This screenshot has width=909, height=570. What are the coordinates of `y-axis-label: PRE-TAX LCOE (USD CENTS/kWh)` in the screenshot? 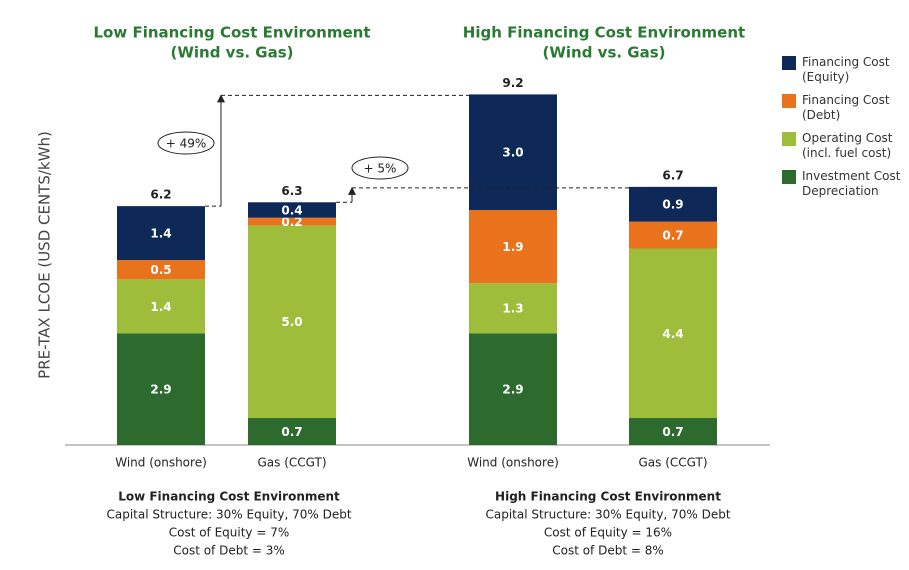 It's located at (45, 255).